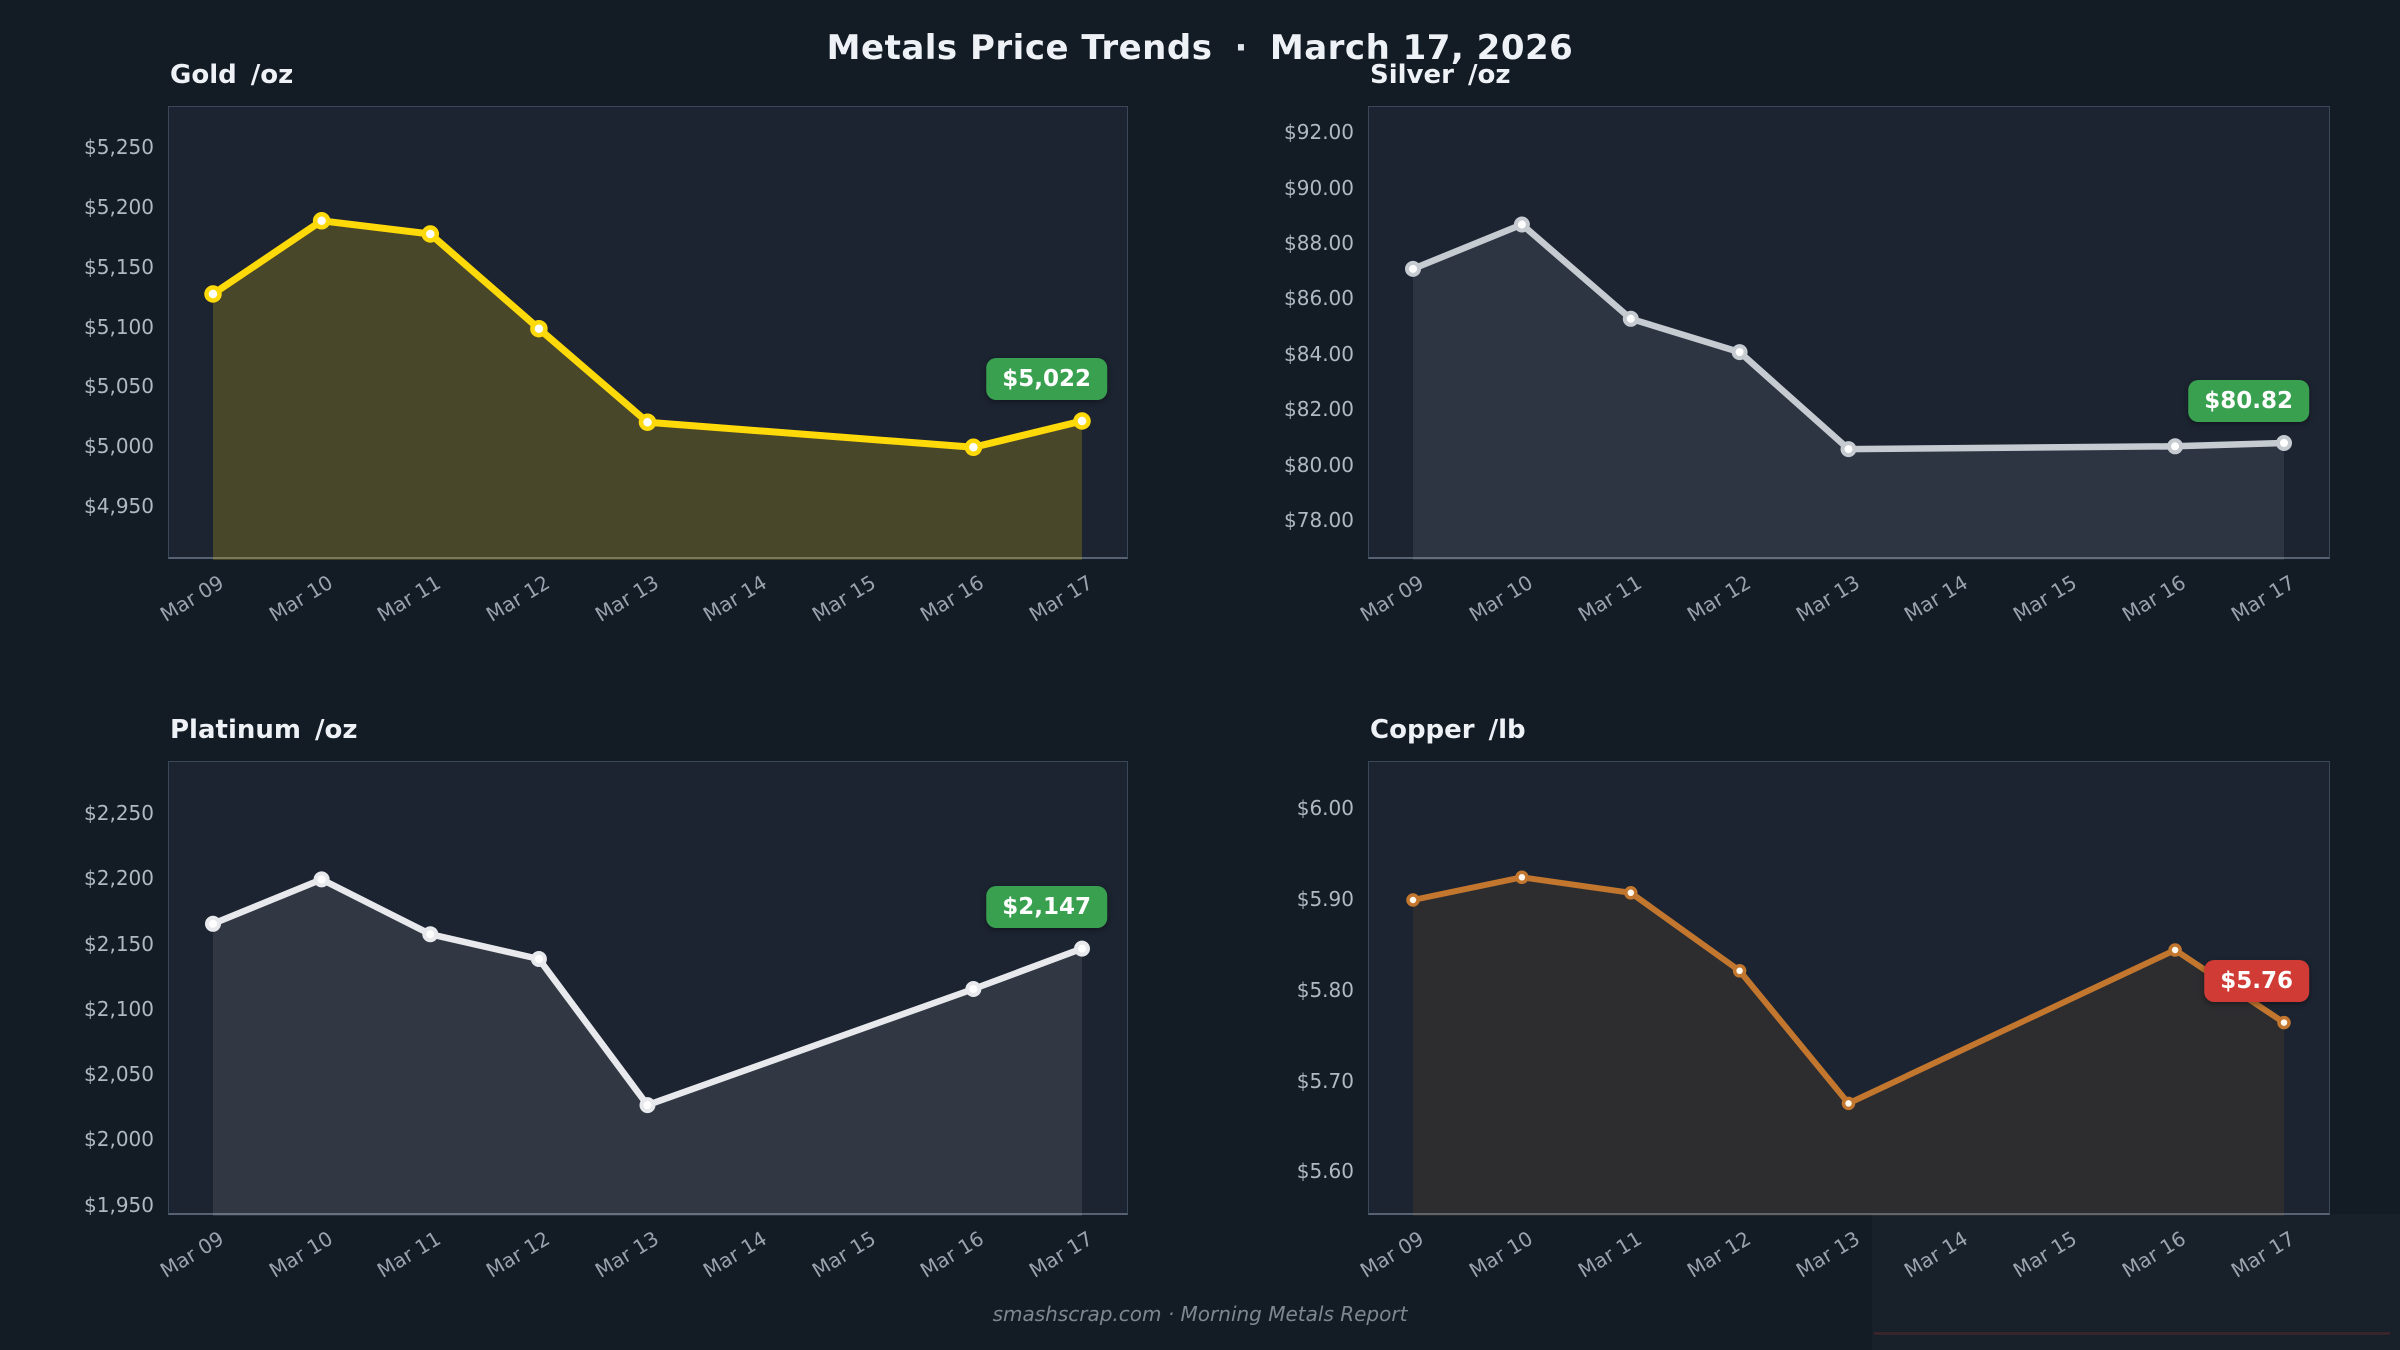  Describe the element at coordinates (119, 1008) in the screenshot. I see `platinum-y-tick-label: $2,100` at that location.